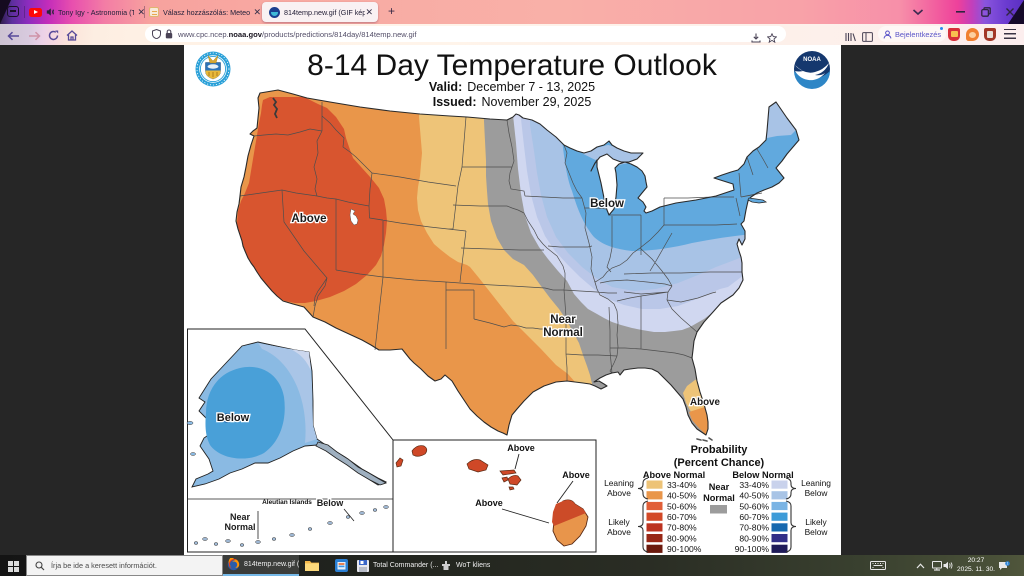 The height and width of the screenshot is (576, 1024). I want to click on svg-text: Below Normal, so click(762, 475).